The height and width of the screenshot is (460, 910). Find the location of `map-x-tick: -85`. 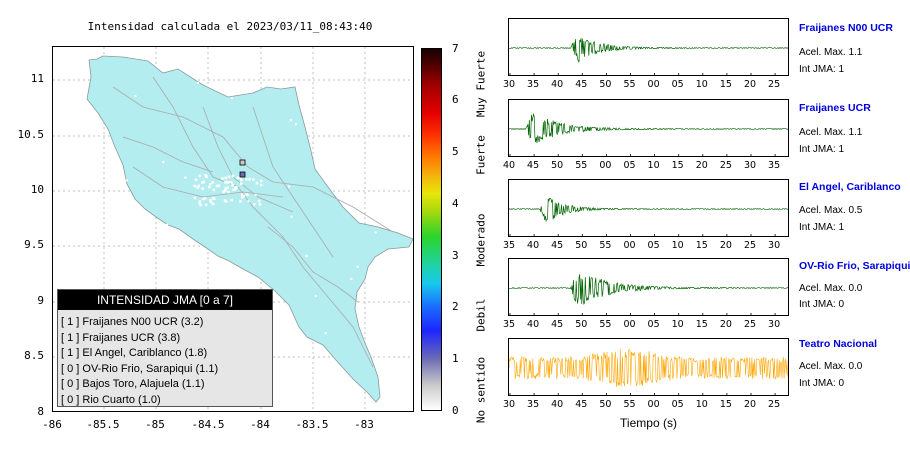

map-x-tick: -85 is located at coordinates (155, 424).